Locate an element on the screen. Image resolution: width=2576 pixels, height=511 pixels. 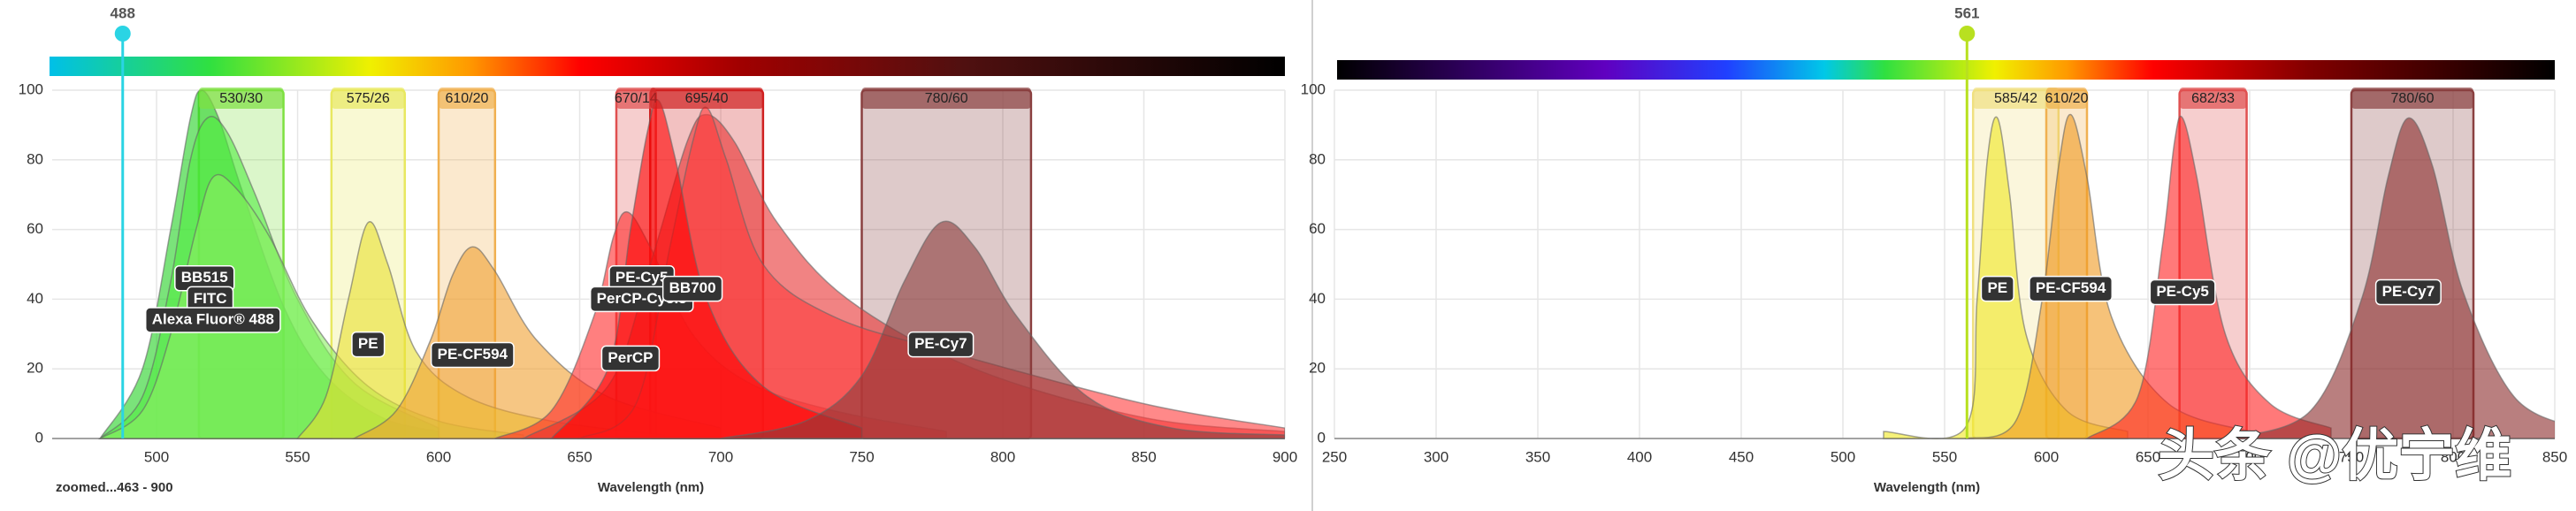
dye-label: FITC is located at coordinates (211, 299).